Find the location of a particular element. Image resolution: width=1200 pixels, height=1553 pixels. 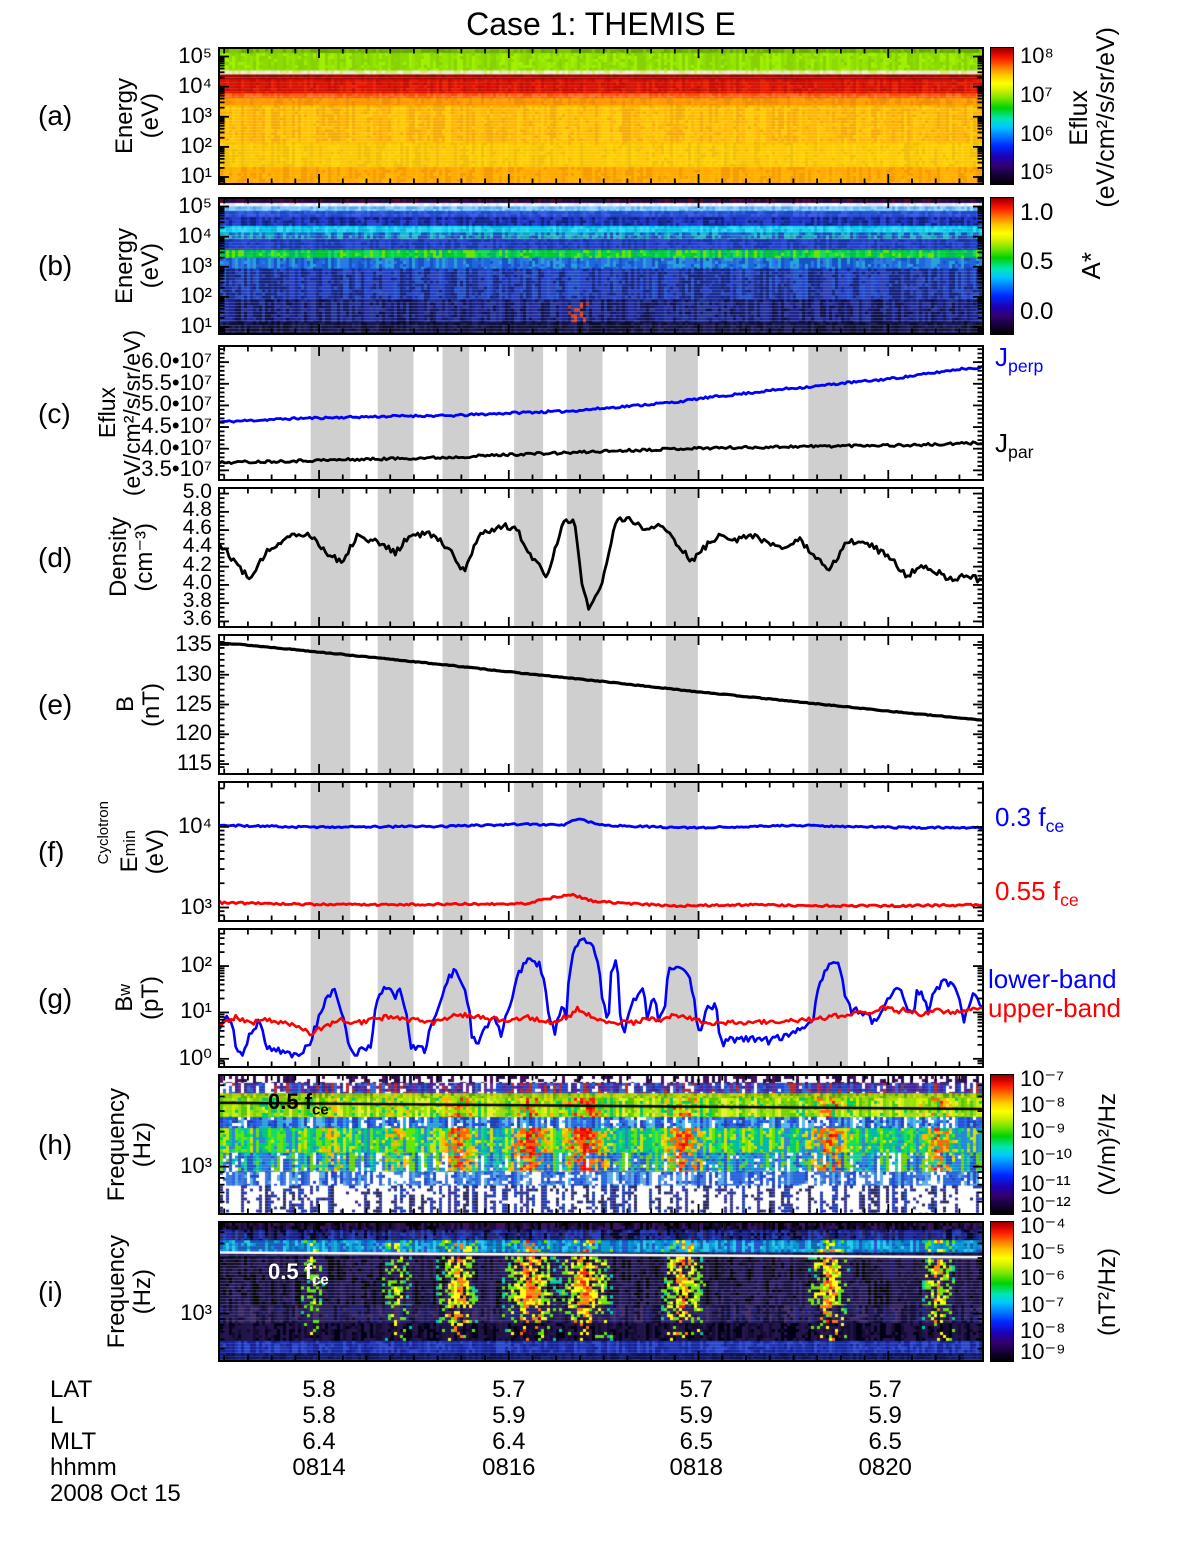

ytick-label-d: 5.0 is located at coordinates (197, 491).